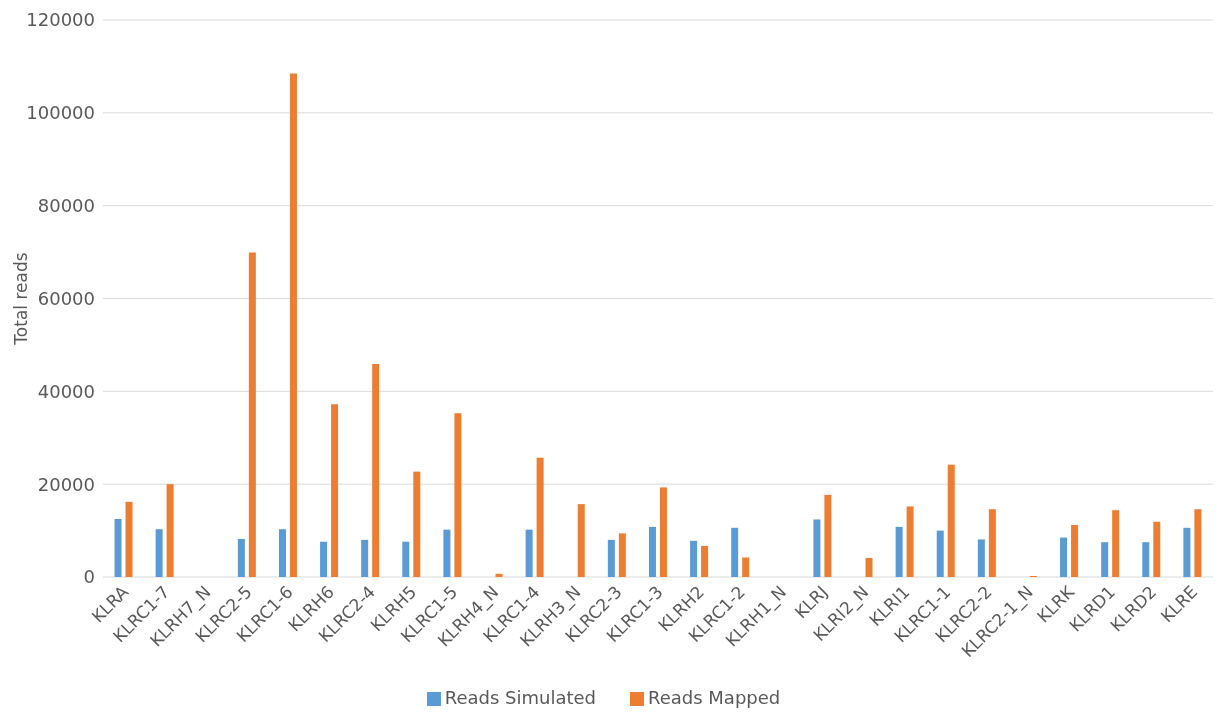  What do you see at coordinates (66, 206) in the screenshot?
I see `y-tick-label: 80000` at bounding box center [66, 206].